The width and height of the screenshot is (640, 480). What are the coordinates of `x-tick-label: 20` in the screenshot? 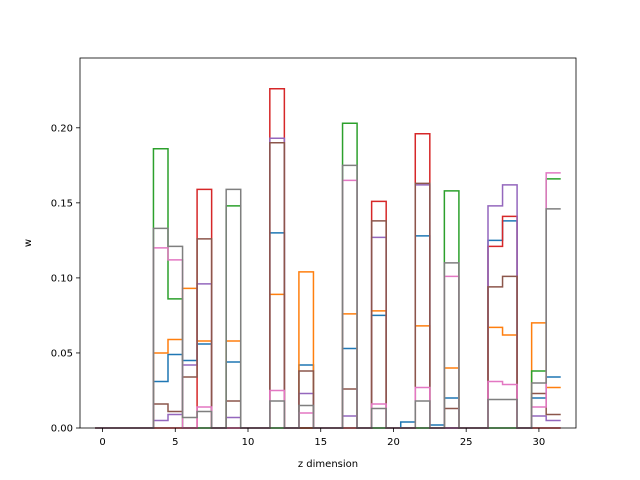 It's located at (393, 442).